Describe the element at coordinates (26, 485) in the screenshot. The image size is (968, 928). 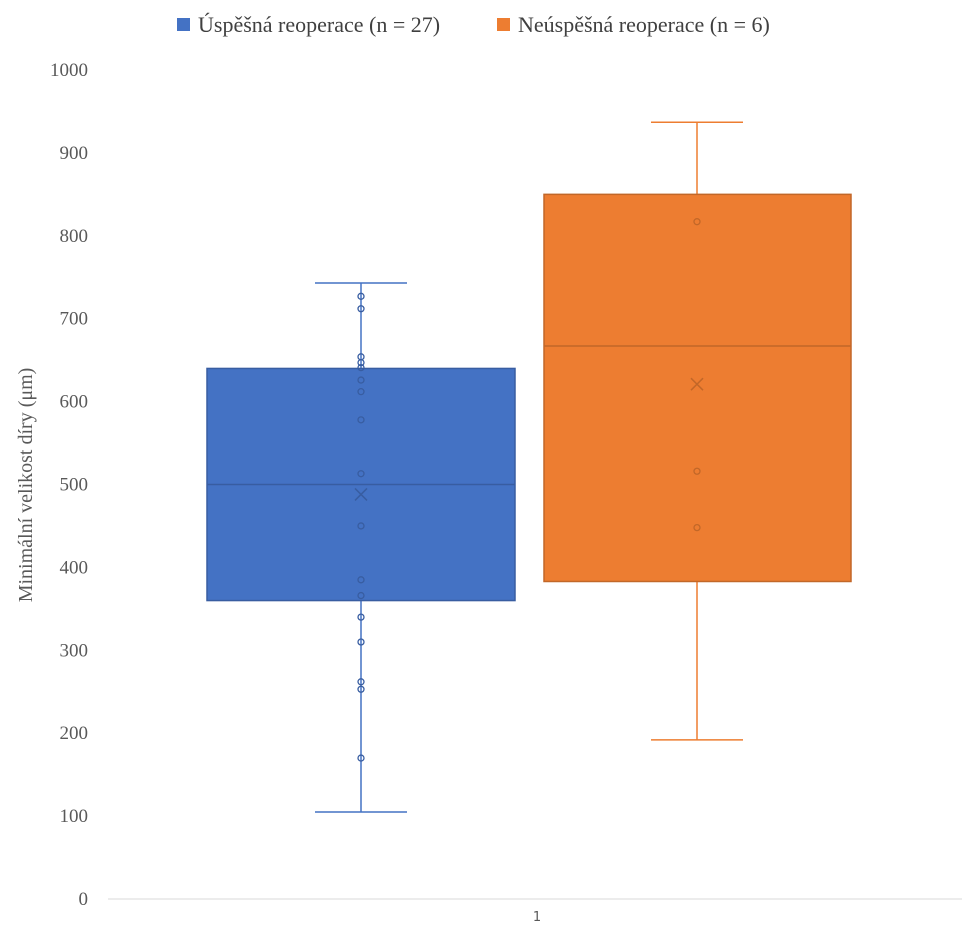
I see `y-axis-label: Minimální velikost díry (μm)` at that location.